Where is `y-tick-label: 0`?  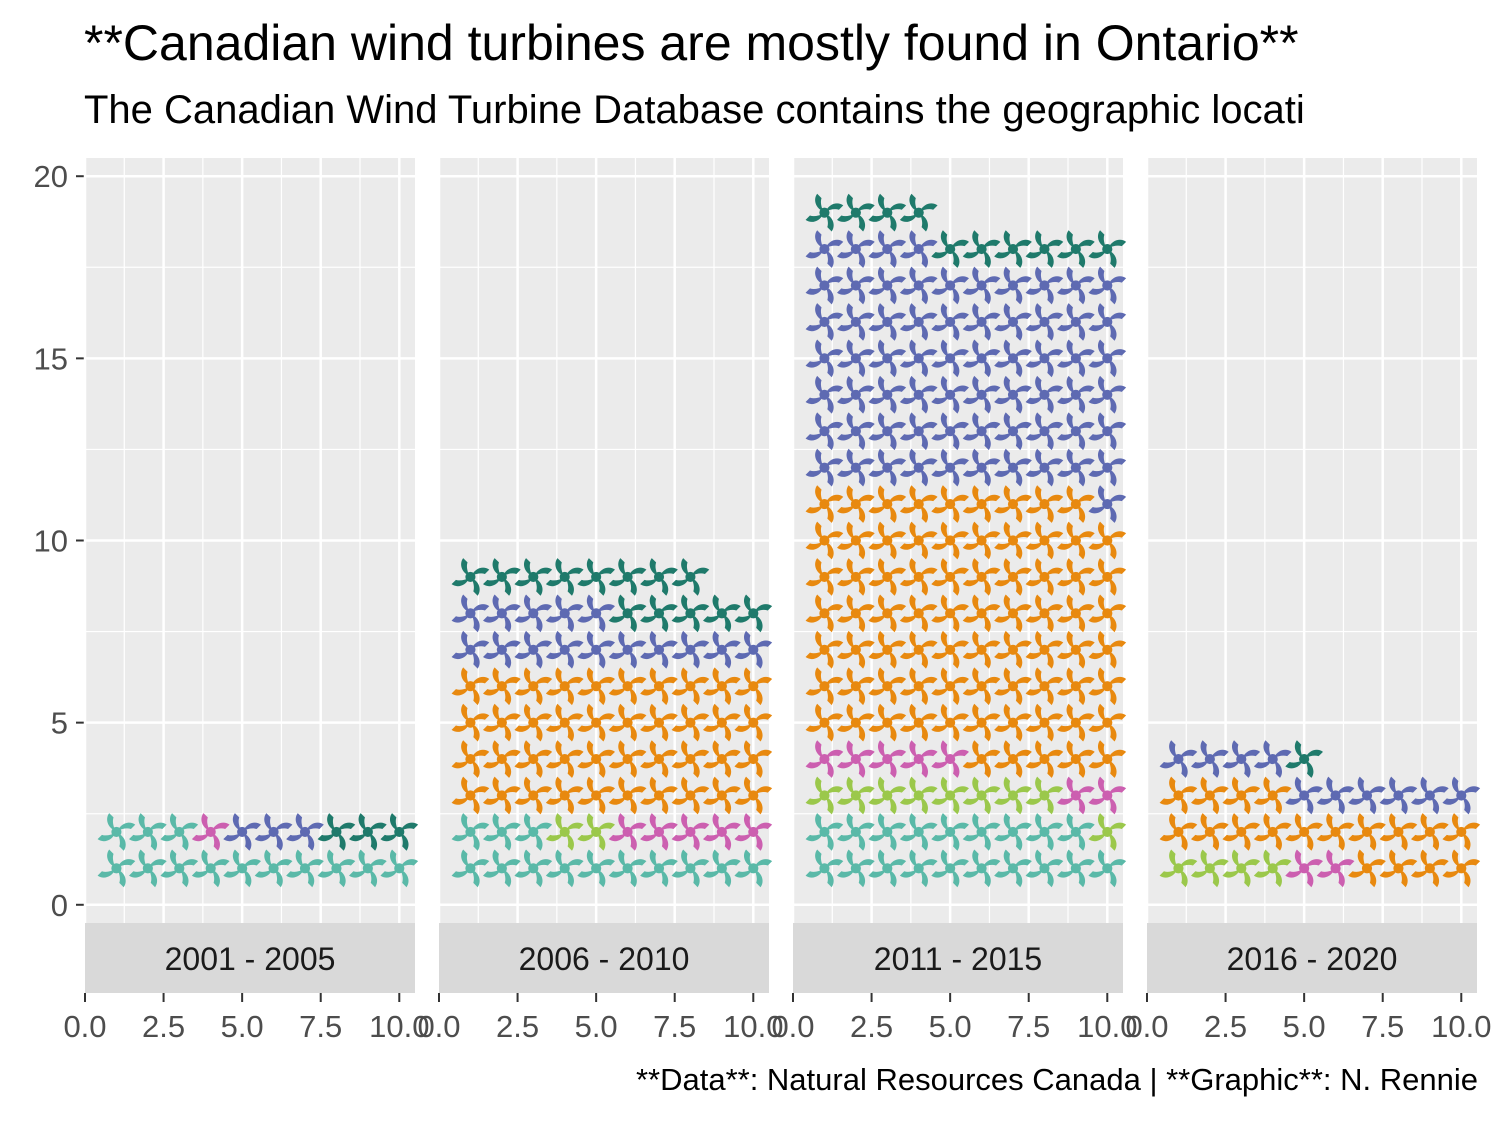
y-tick-label: 0 is located at coordinates (59, 905).